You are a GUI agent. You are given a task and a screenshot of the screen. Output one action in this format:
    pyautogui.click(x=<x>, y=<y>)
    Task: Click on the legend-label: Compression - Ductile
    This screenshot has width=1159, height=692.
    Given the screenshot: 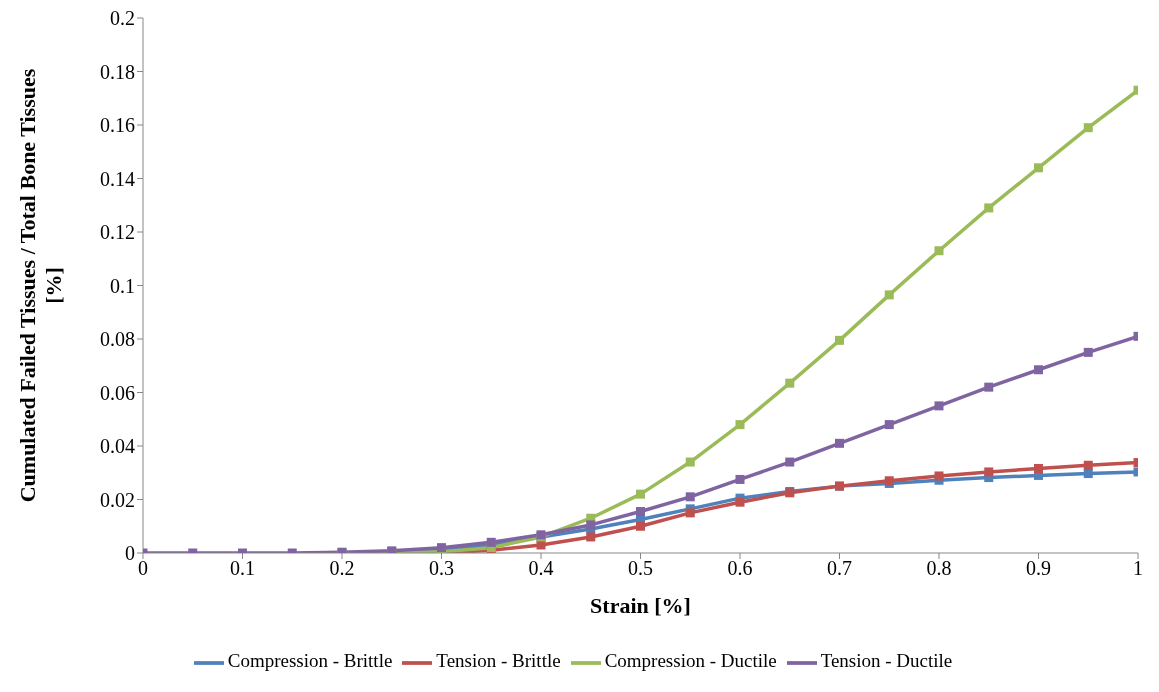 What is the action you would take?
    pyautogui.click(x=690, y=661)
    